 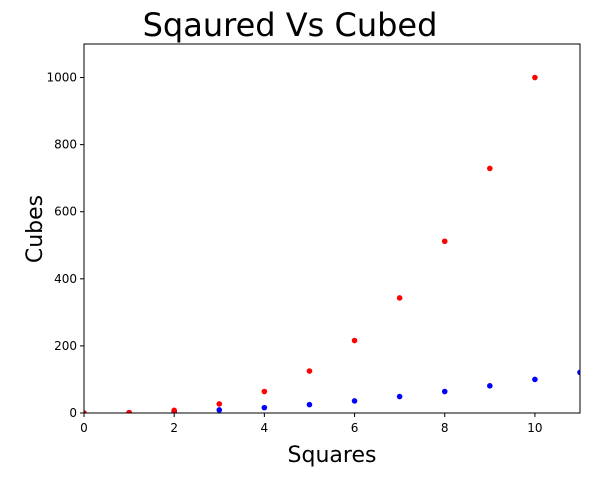 What do you see at coordinates (265, 428) in the screenshot?
I see `x-tick-label: 4` at bounding box center [265, 428].